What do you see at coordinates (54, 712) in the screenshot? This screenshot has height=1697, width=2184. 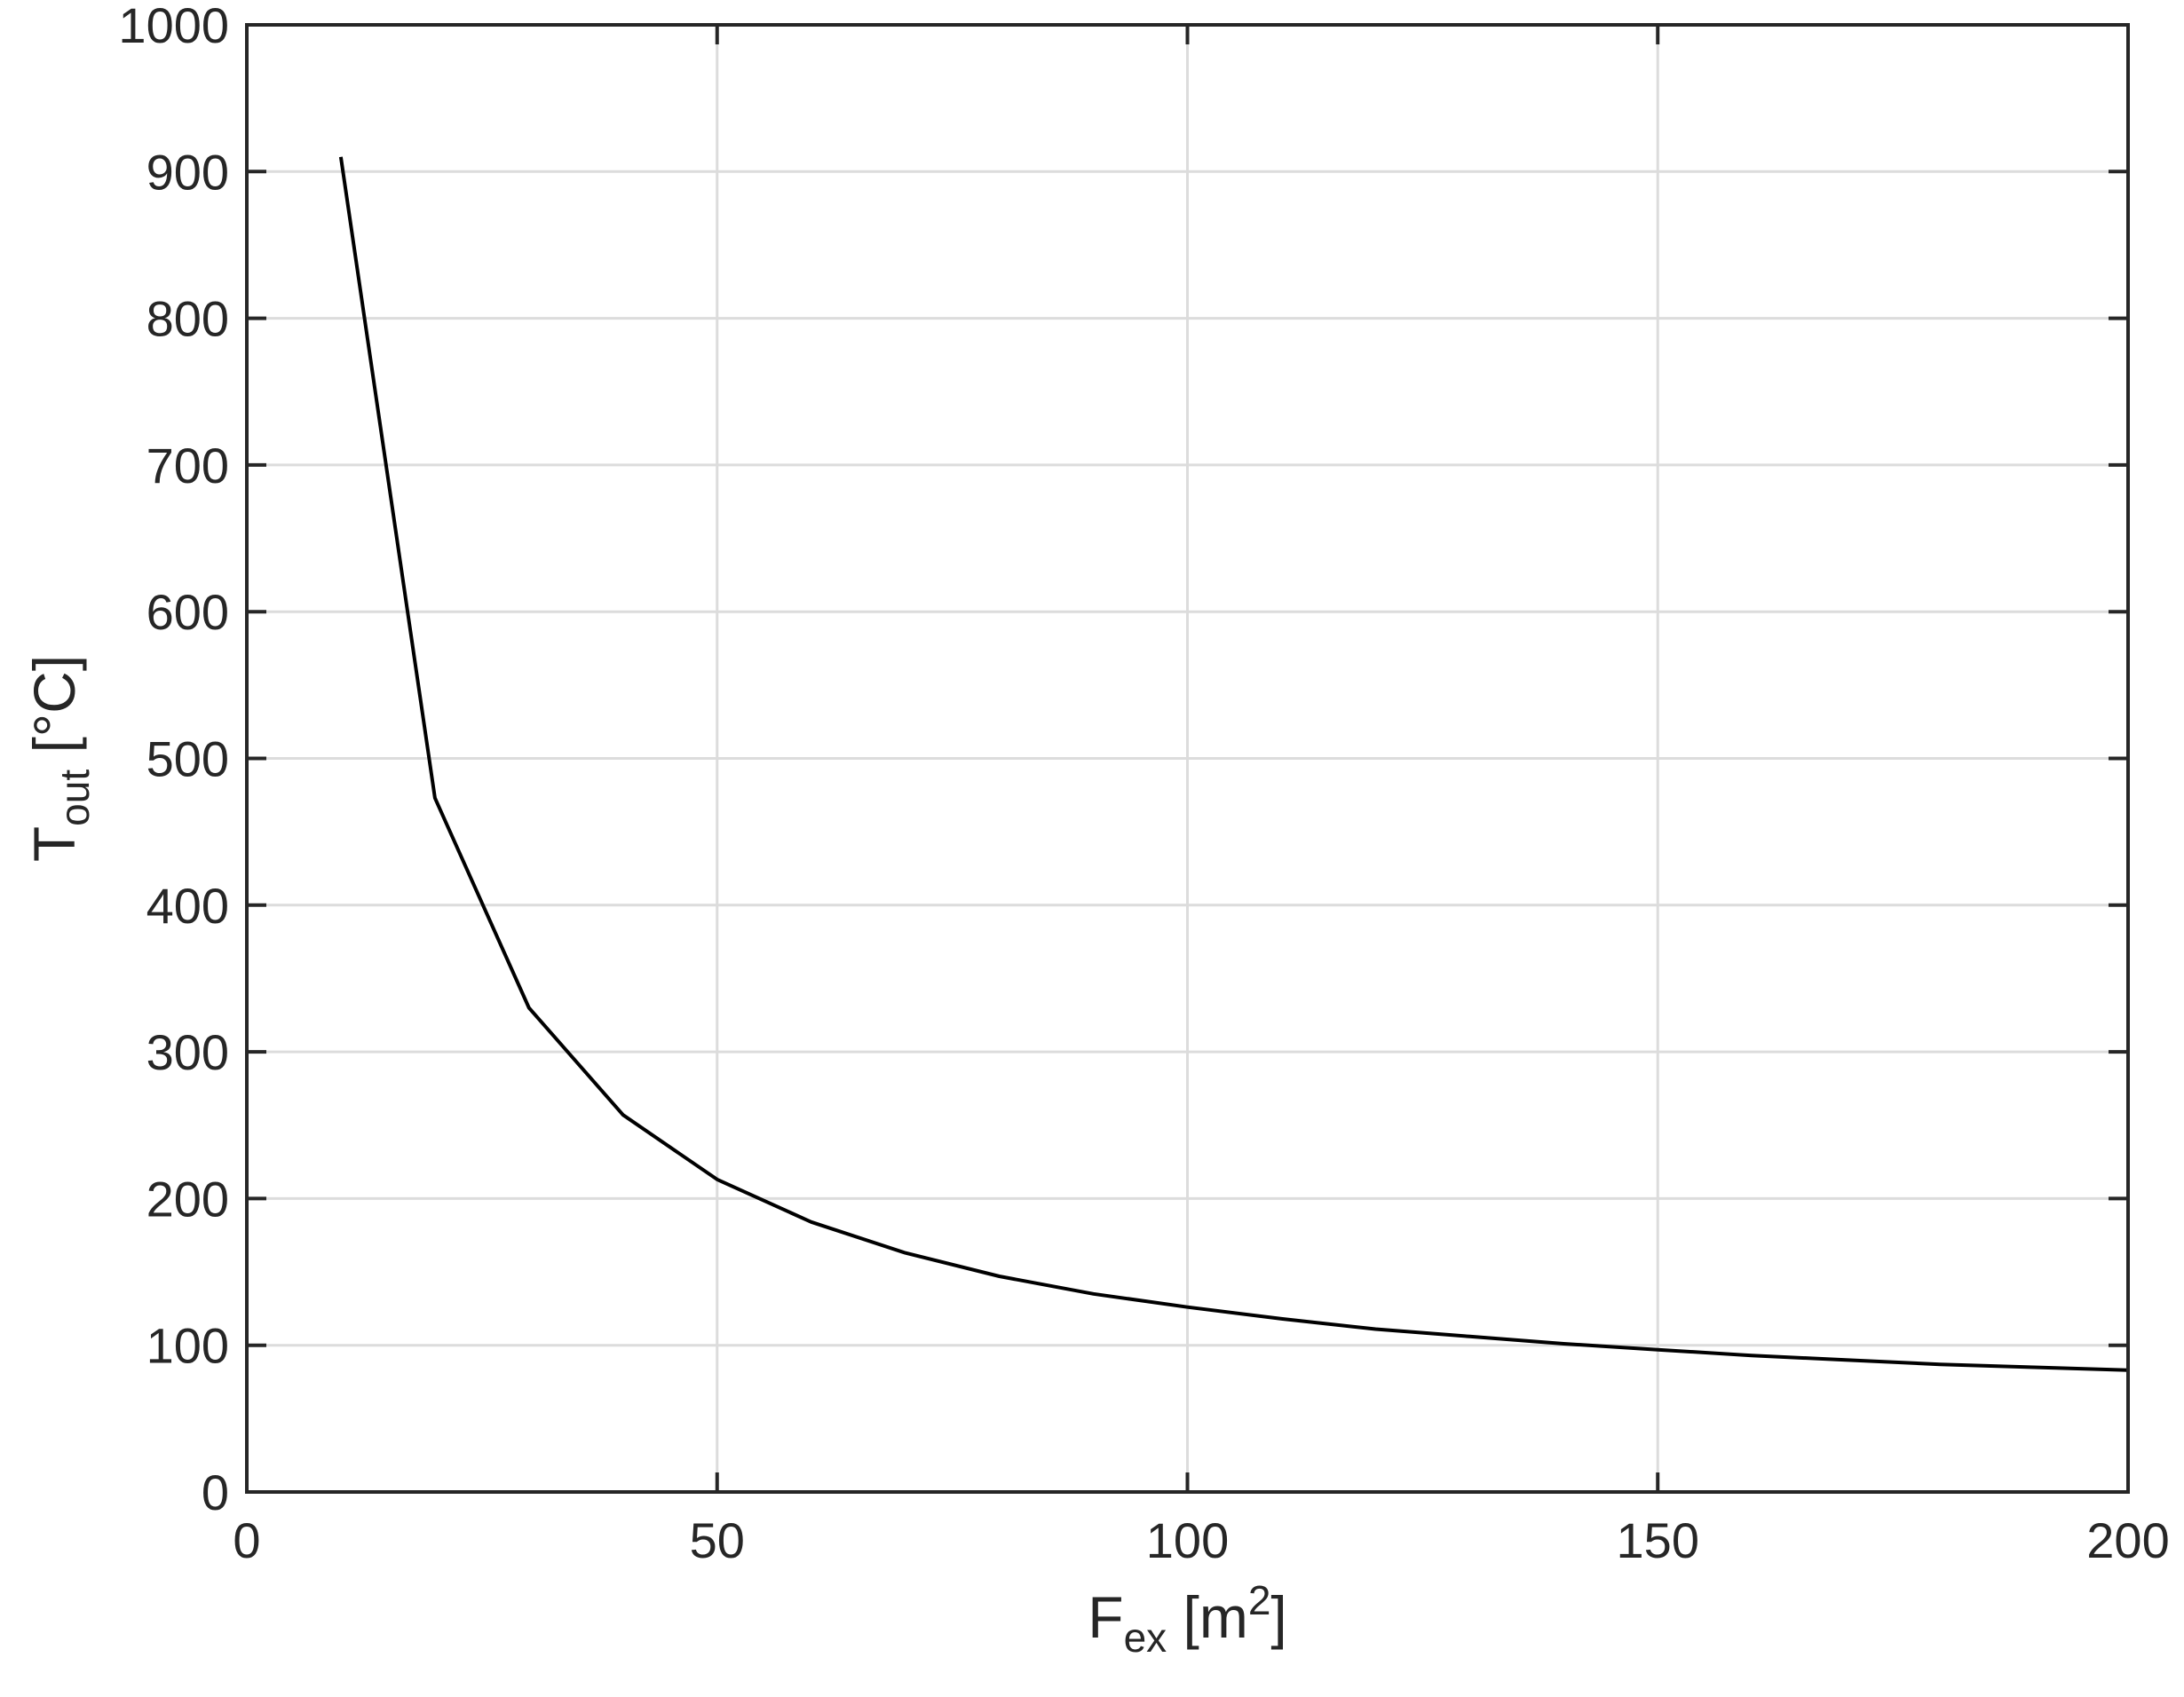 I see `y-axis-label-unit: [°C]` at bounding box center [54, 712].